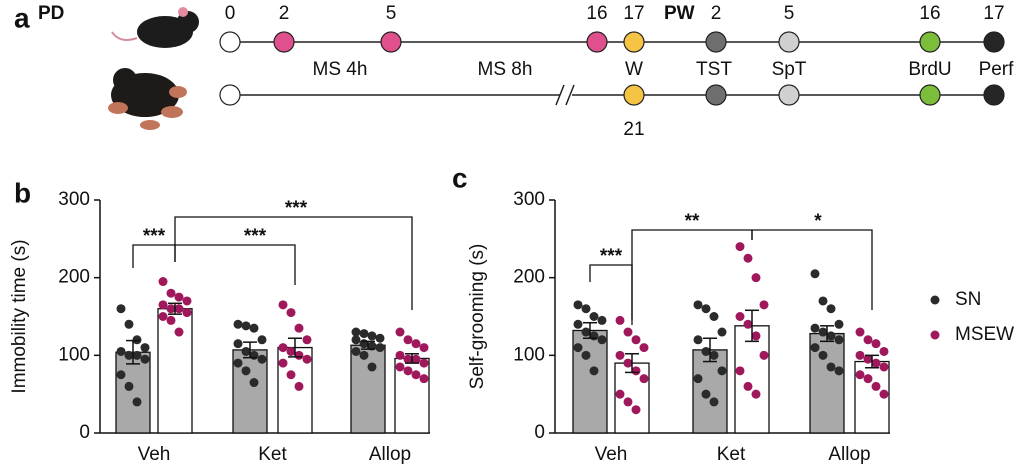 The width and height of the screenshot is (1024, 470). I want to click on significance-label: ***, so click(611, 256).